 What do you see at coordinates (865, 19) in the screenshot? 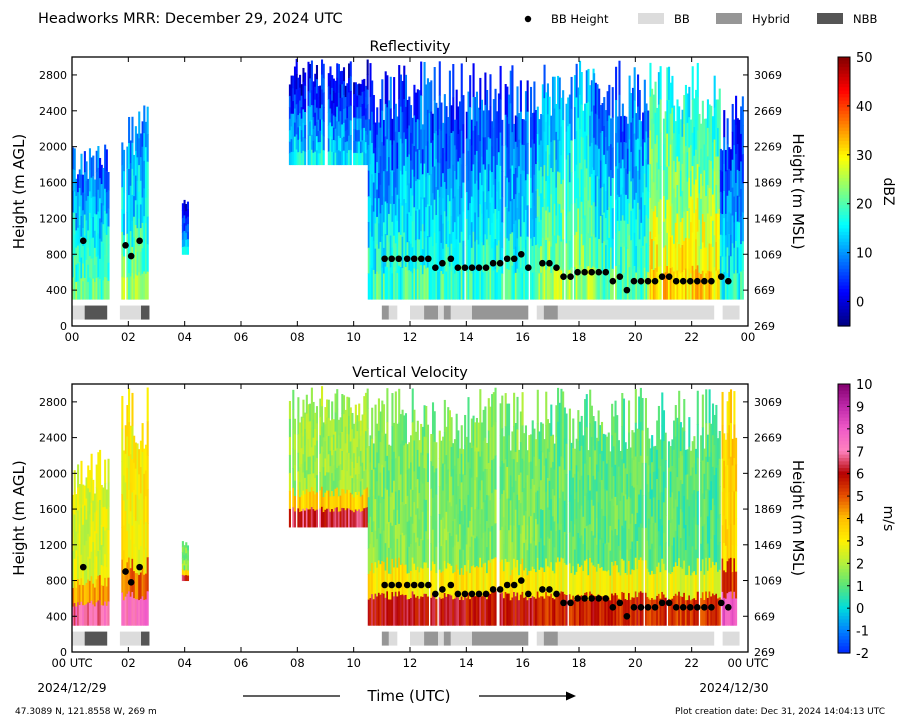
I see `legend-label: NBB` at bounding box center [865, 19].